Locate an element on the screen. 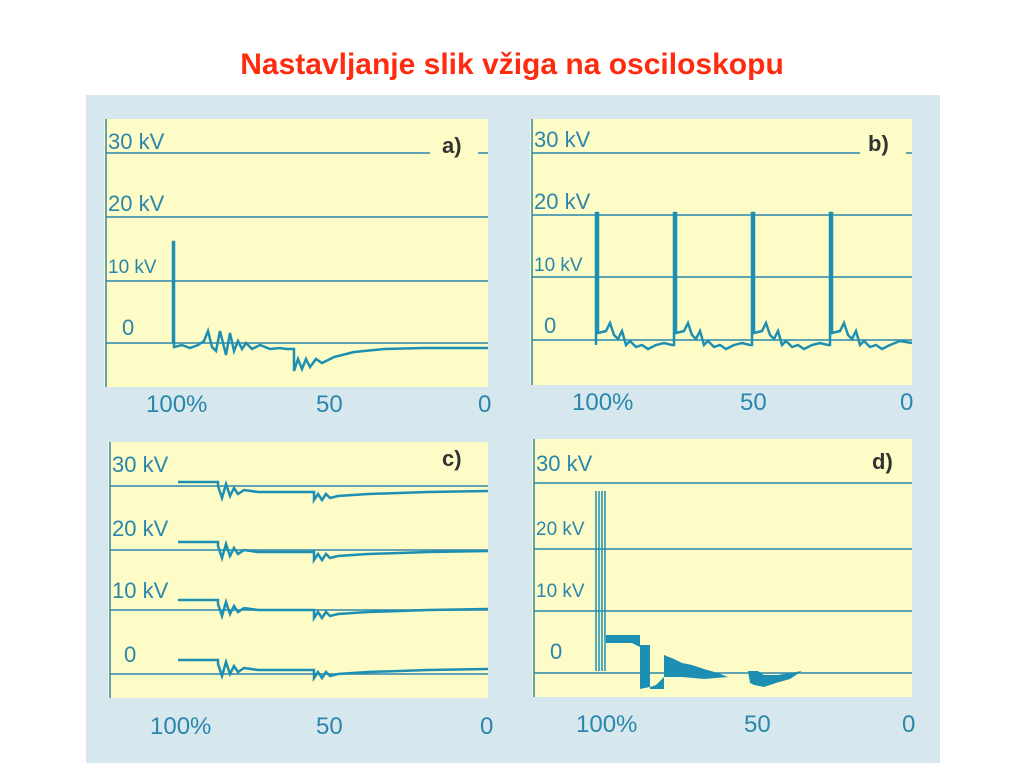 The height and width of the screenshot is (768, 1024). panel-d: 30 kV 20 kV 10 kV 0 d) is located at coordinates (722, 568).